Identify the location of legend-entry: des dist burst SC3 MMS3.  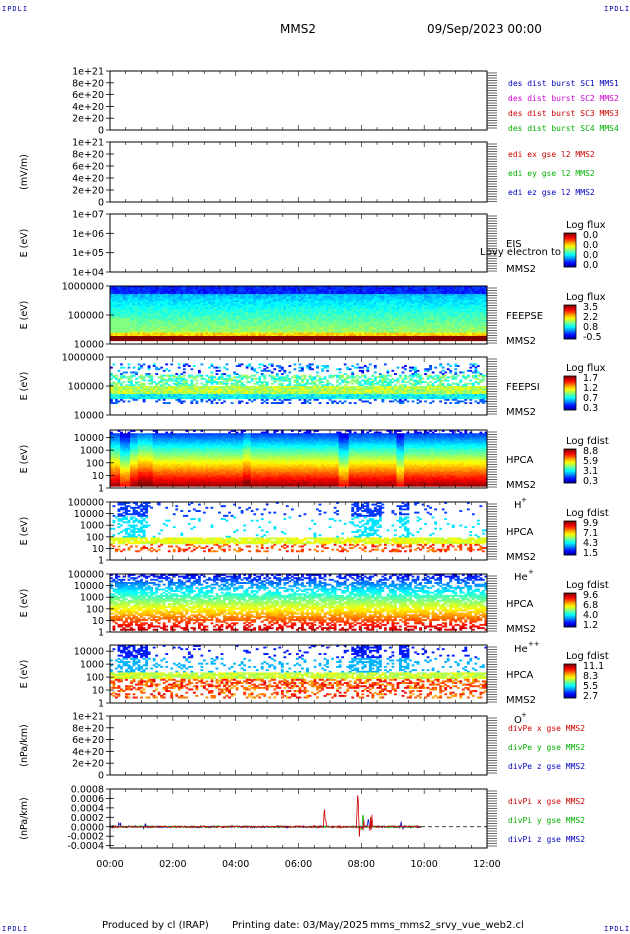
(563, 113).